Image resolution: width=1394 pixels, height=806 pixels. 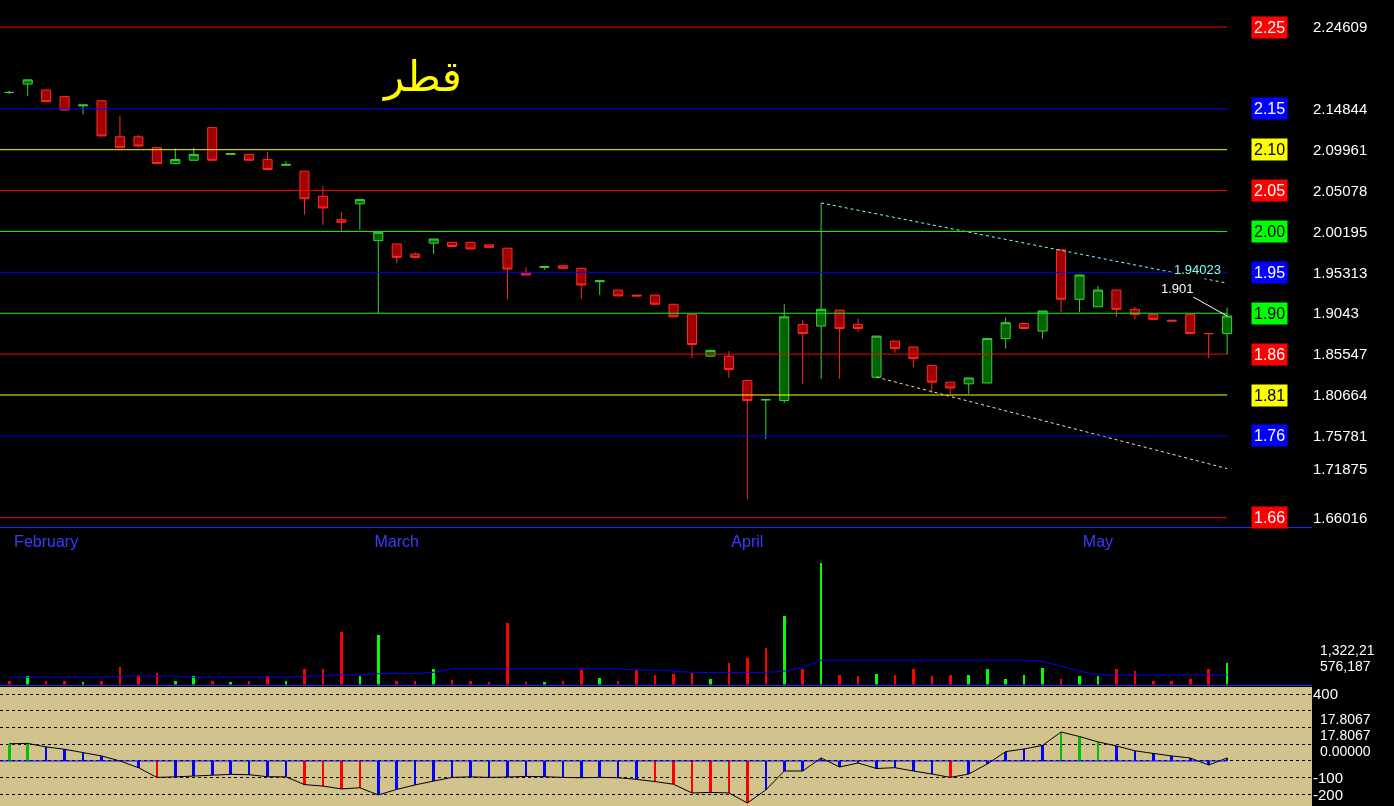 What do you see at coordinates (1340, 190) in the screenshot?
I see `y-tick-label: 2.05078` at bounding box center [1340, 190].